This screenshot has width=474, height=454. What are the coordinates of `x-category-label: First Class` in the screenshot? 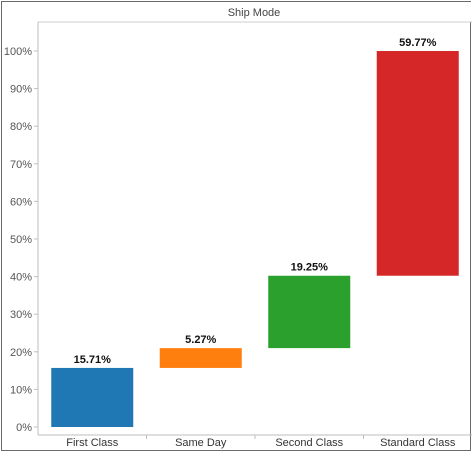 It's located at (92, 443).